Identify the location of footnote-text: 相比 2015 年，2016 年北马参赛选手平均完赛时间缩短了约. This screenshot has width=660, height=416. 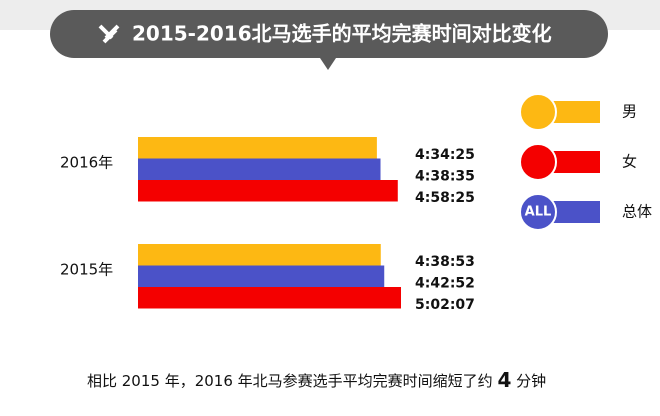
(290, 381).